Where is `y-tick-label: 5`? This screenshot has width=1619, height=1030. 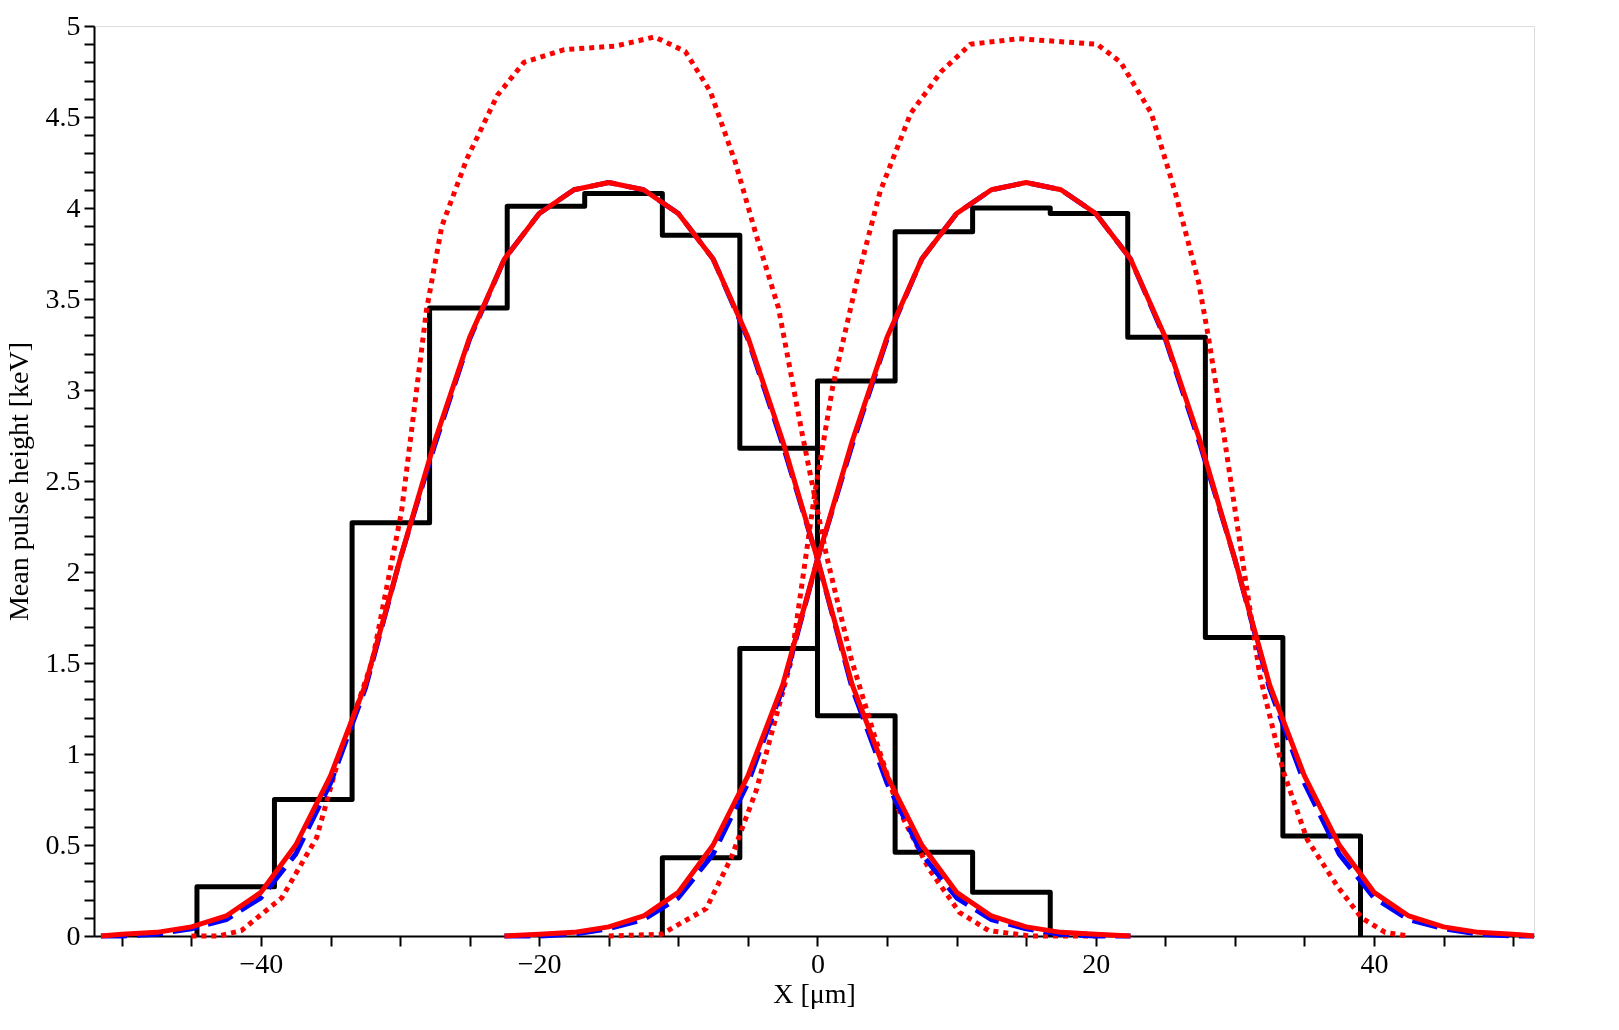 y-tick-label: 5 is located at coordinates (73, 25).